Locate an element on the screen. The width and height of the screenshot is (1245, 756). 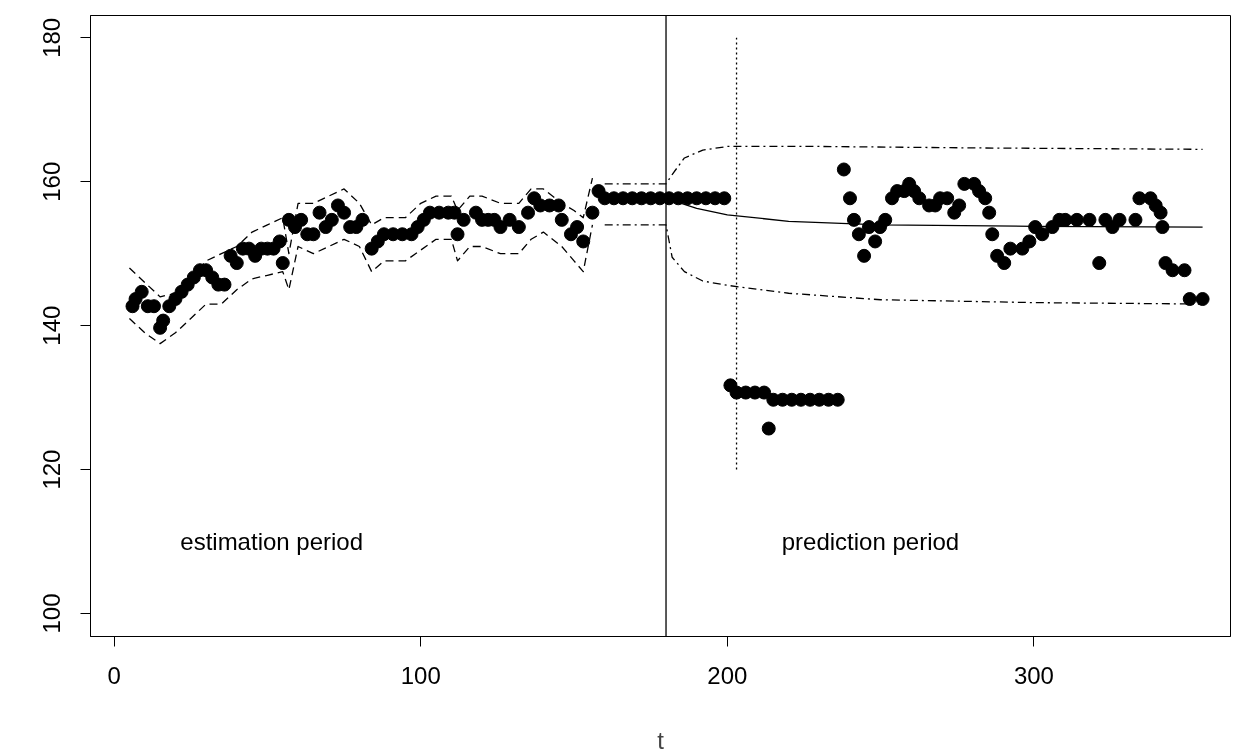
y-tick-label: 180 is located at coordinates (52, 37).